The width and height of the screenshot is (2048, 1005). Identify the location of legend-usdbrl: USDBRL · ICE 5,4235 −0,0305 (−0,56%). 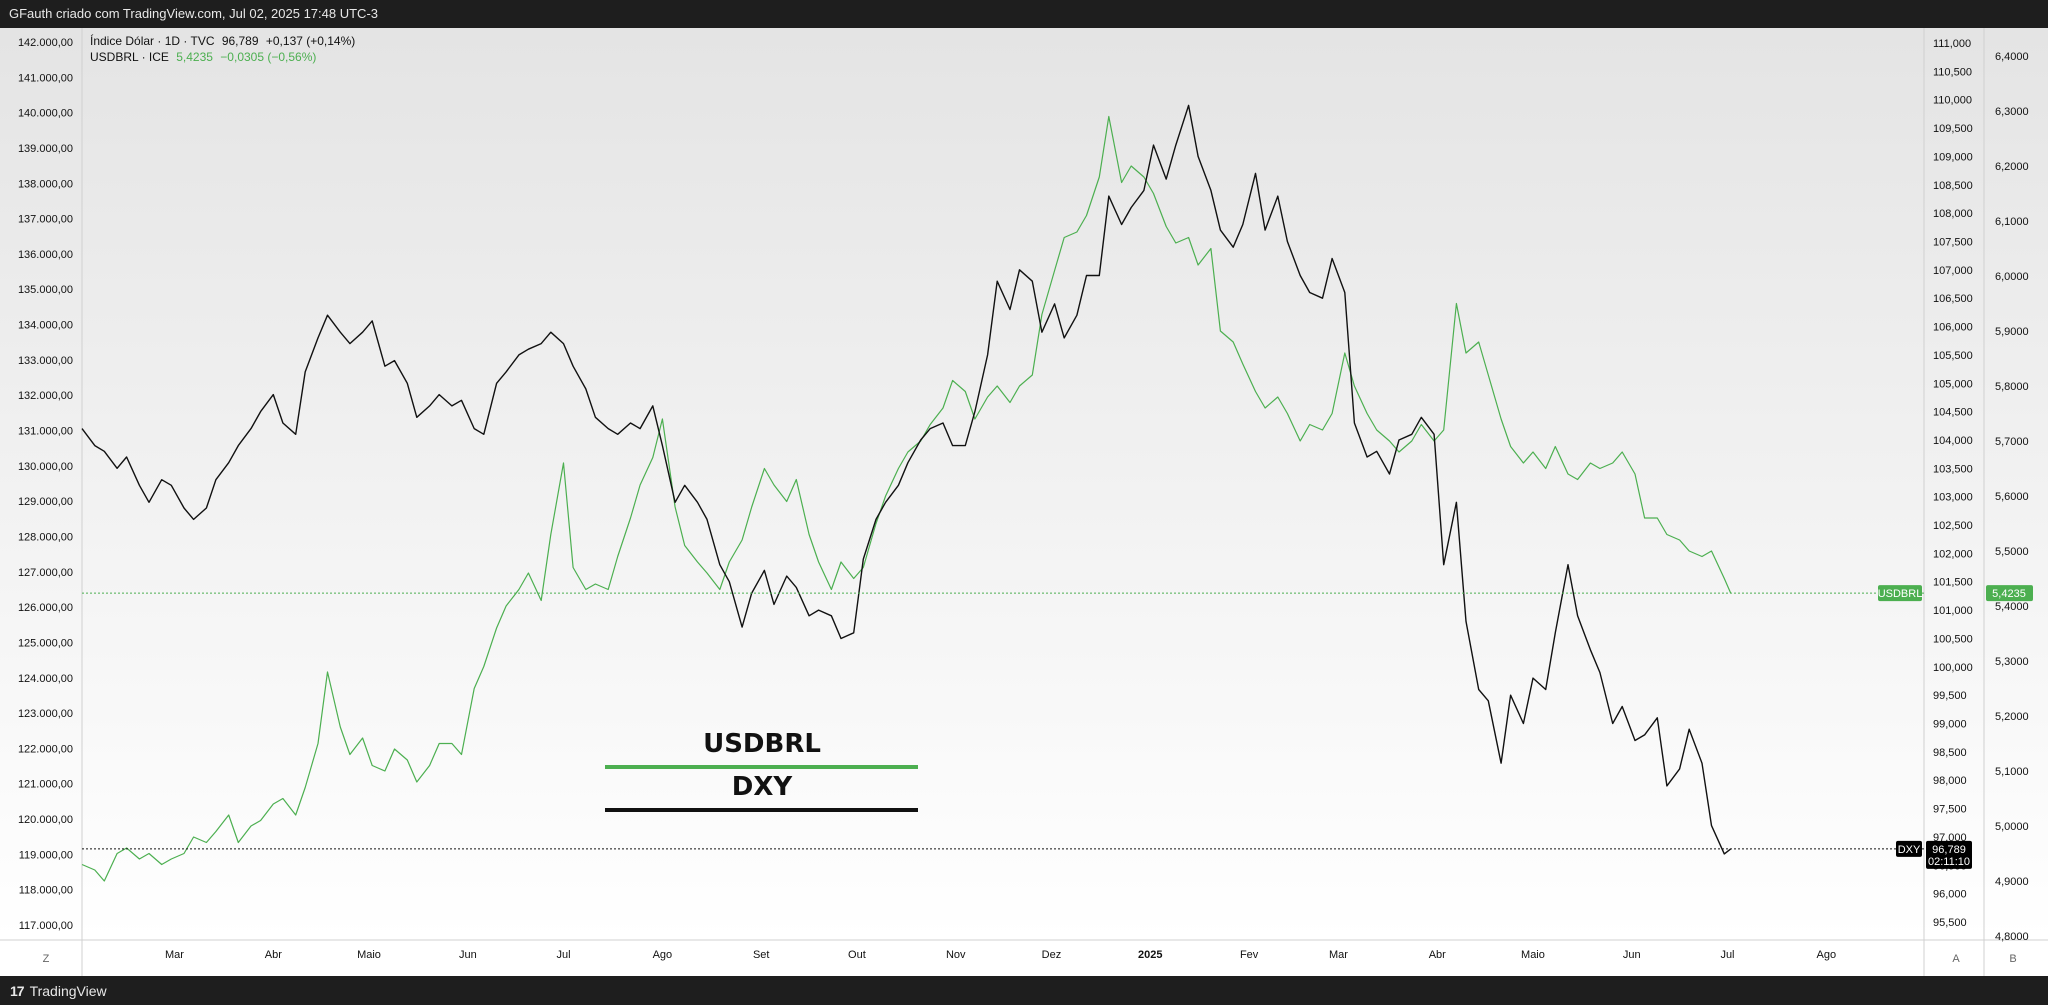
(203, 57).